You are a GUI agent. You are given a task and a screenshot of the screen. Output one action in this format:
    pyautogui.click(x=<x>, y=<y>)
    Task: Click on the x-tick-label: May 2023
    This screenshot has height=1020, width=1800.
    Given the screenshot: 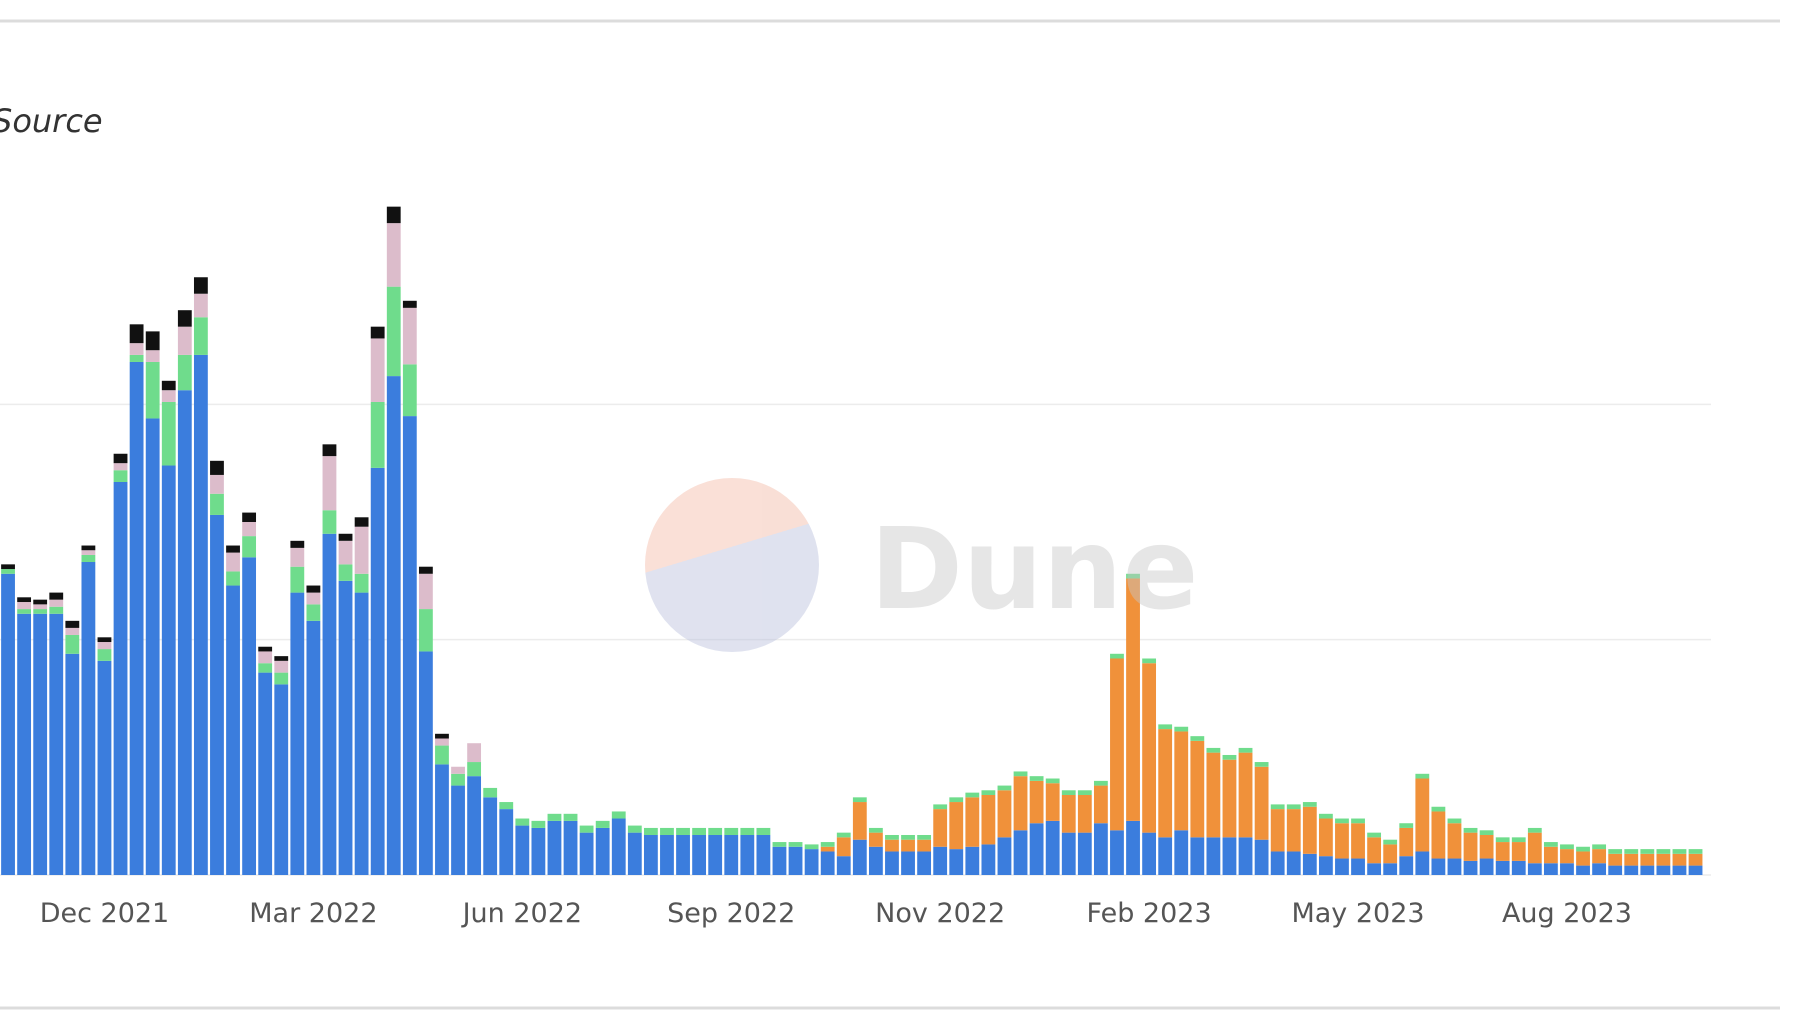 What is the action you would take?
    pyautogui.click(x=1357, y=913)
    